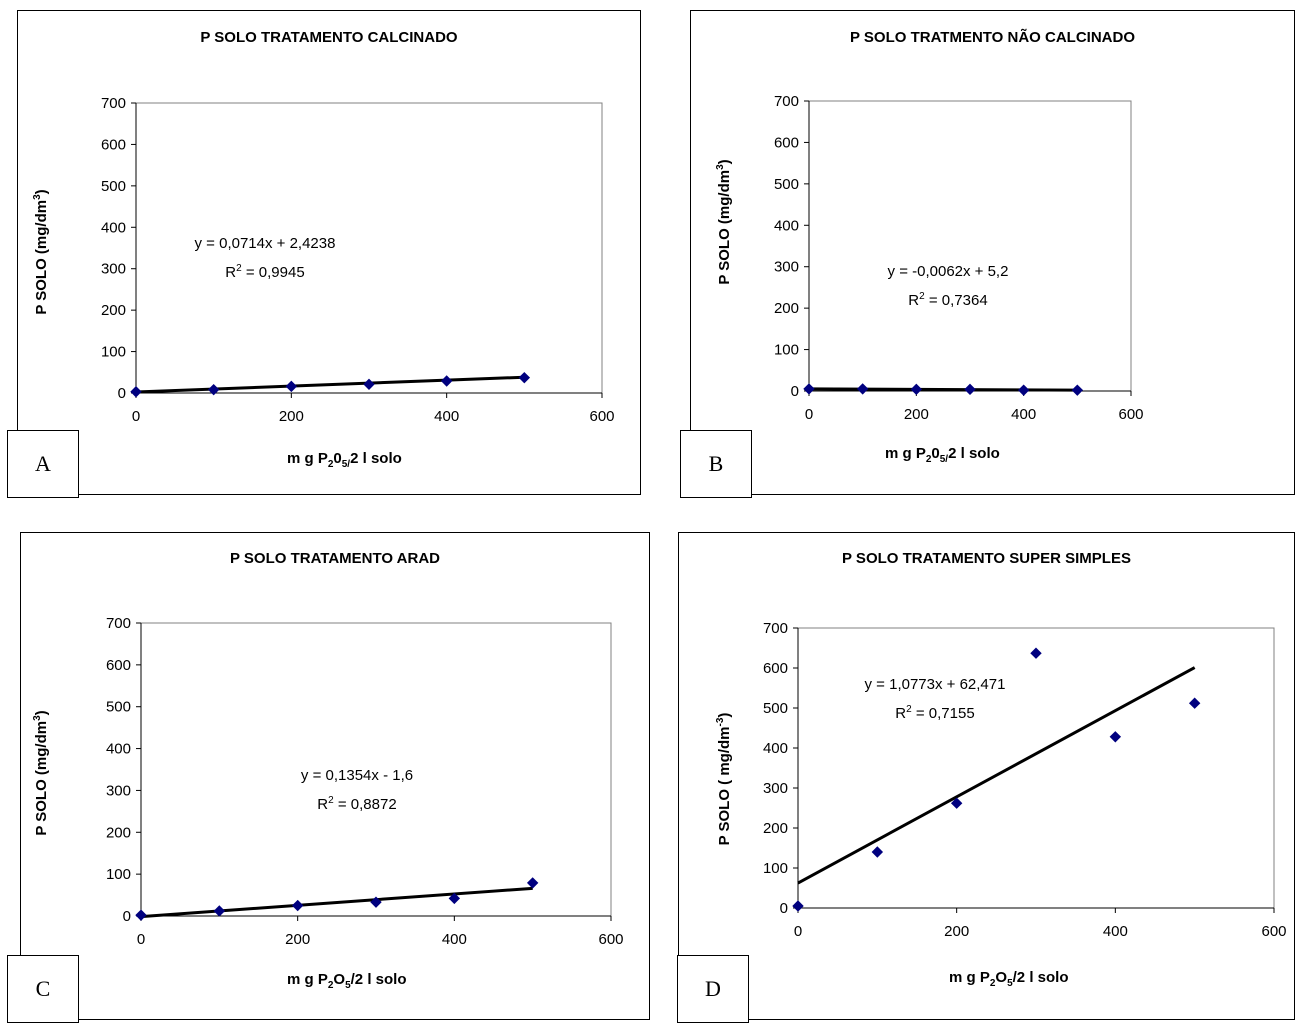  Describe the element at coordinates (329, 37) in the screenshot. I see `chart-title: P SOLO TRATAMENTO CALCINADO` at that location.